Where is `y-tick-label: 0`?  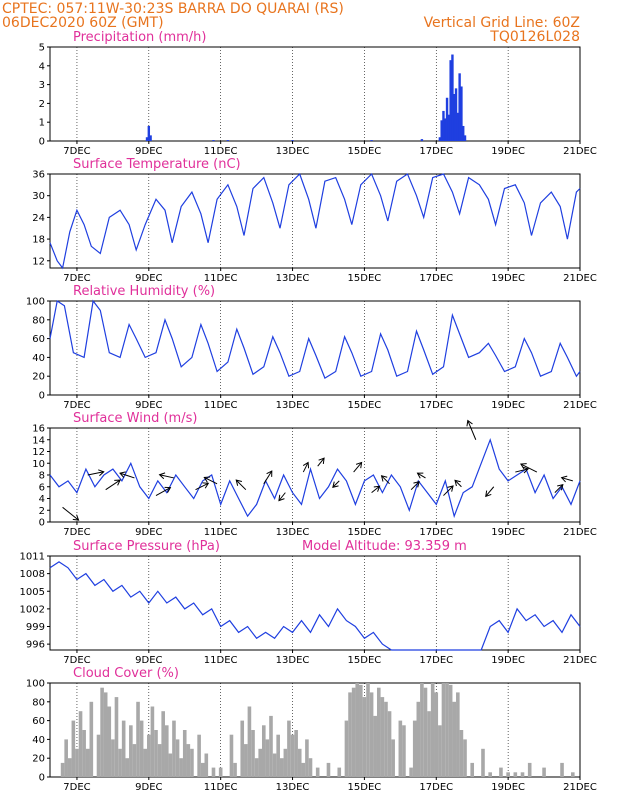
y-tick-label: 0 is located at coordinates (42, 142).